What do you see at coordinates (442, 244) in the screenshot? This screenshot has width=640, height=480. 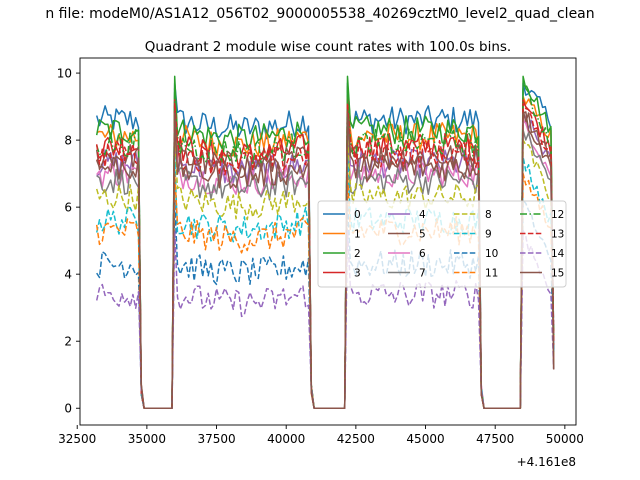 I see `legend-box` at bounding box center [442, 244].